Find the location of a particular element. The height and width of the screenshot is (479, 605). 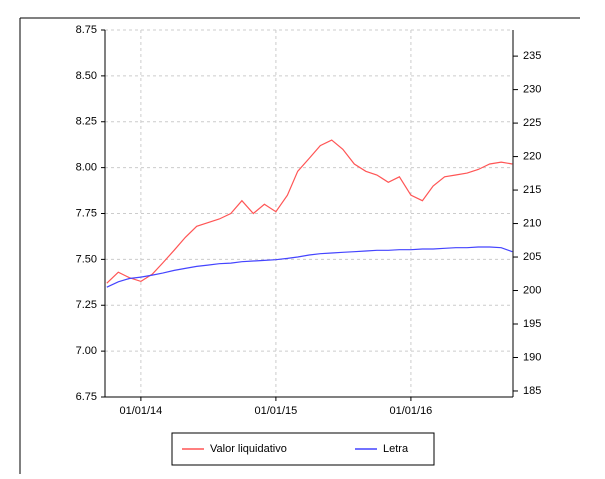

y2-tick-label: 195 is located at coordinates (532, 324).